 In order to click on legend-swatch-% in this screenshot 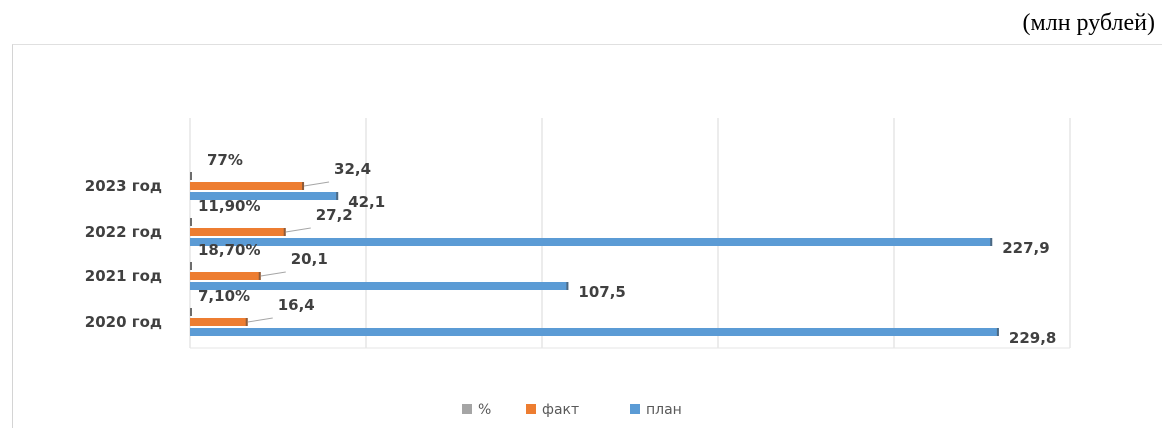, I will do `click(467, 409)`.